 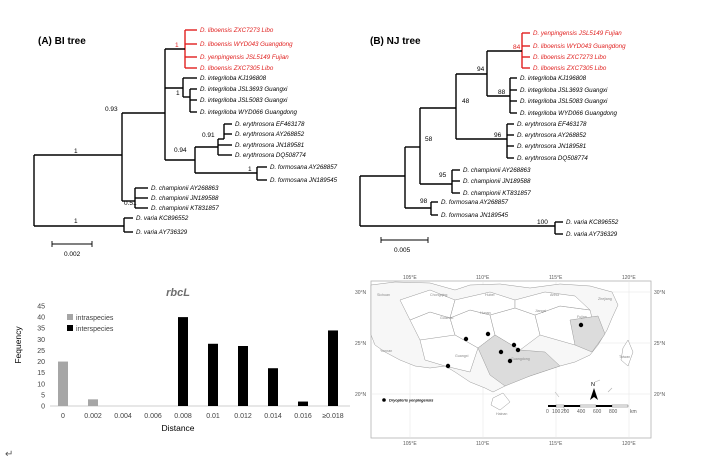 I want to click on bi-tip: D. erythrosora EF463178, so click(x=270, y=124).